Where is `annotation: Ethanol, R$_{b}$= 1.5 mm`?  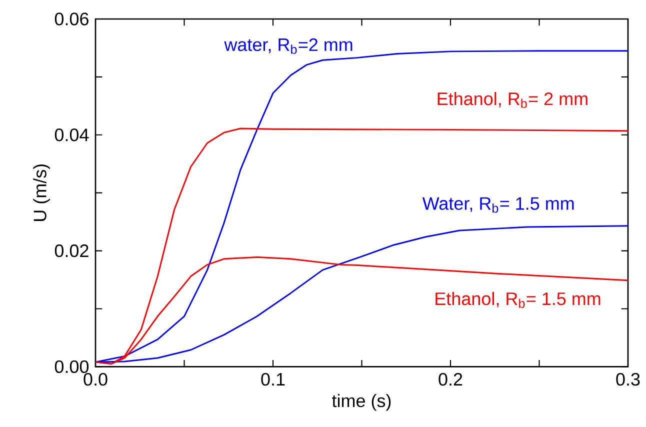 annotation: Ethanol, R$_{b}$= 1.5 mm is located at coordinates (518, 300).